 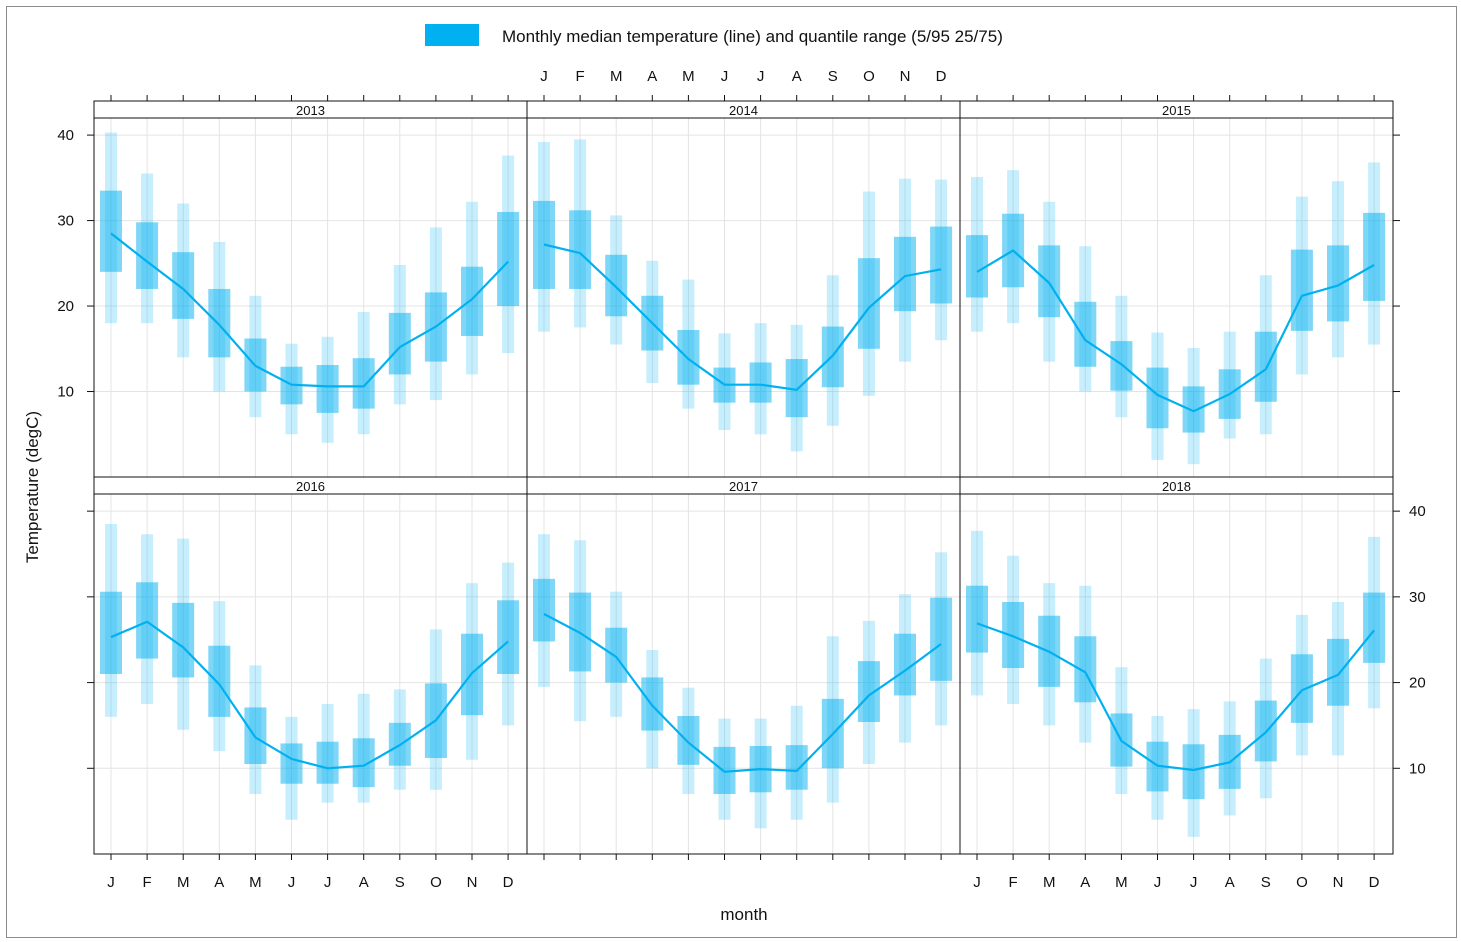 I want to click on y-axis-title: Temperature (degC), so click(x=32, y=487).